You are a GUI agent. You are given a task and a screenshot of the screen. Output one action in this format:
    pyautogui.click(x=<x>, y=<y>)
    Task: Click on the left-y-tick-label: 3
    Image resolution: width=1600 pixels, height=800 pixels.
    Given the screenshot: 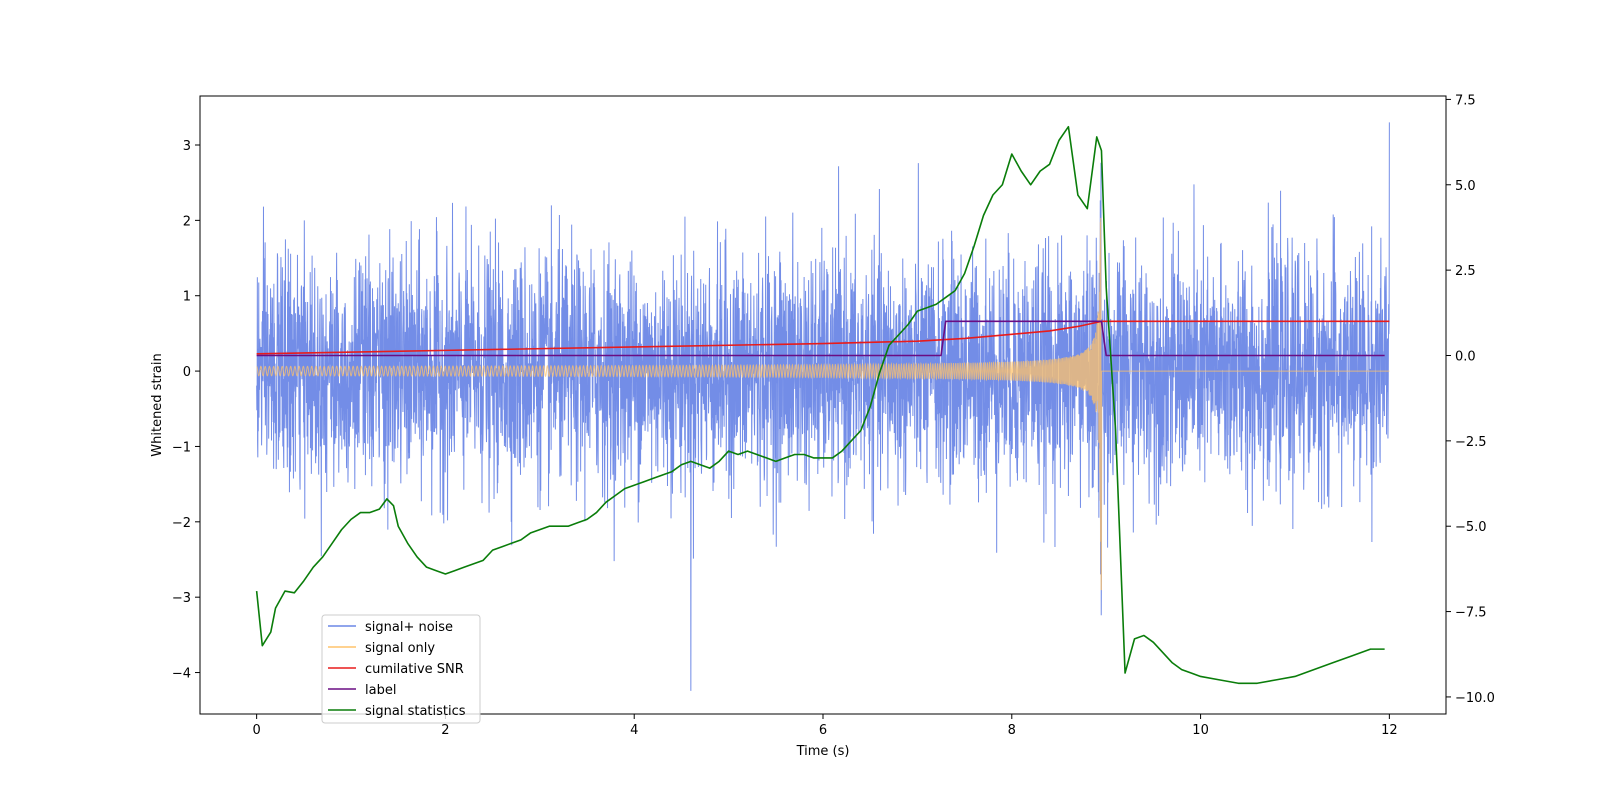 What is the action you would take?
    pyautogui.click(x=187, y=146)
    